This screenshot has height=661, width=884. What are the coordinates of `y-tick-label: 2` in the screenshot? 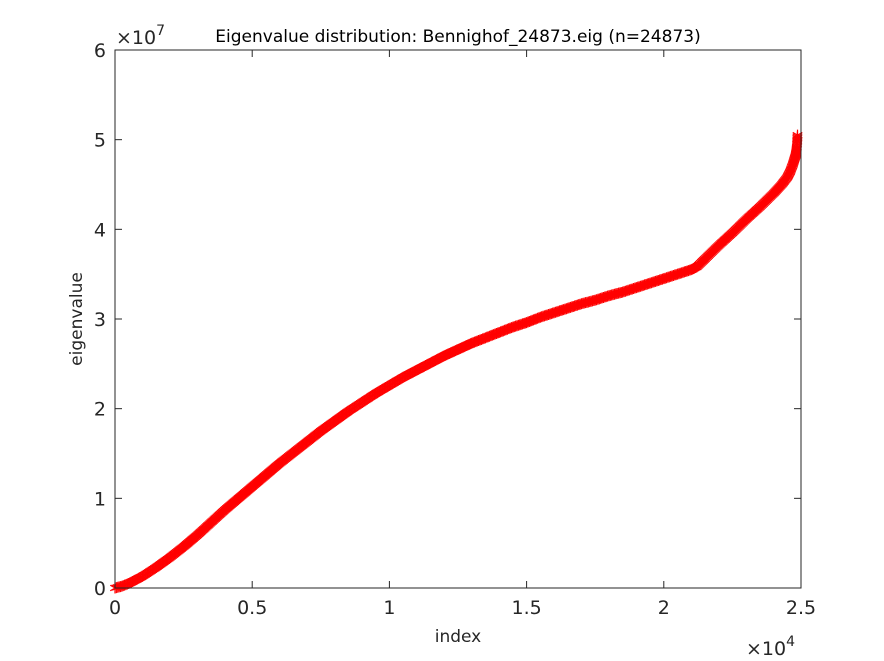 It's located at (100, 410).